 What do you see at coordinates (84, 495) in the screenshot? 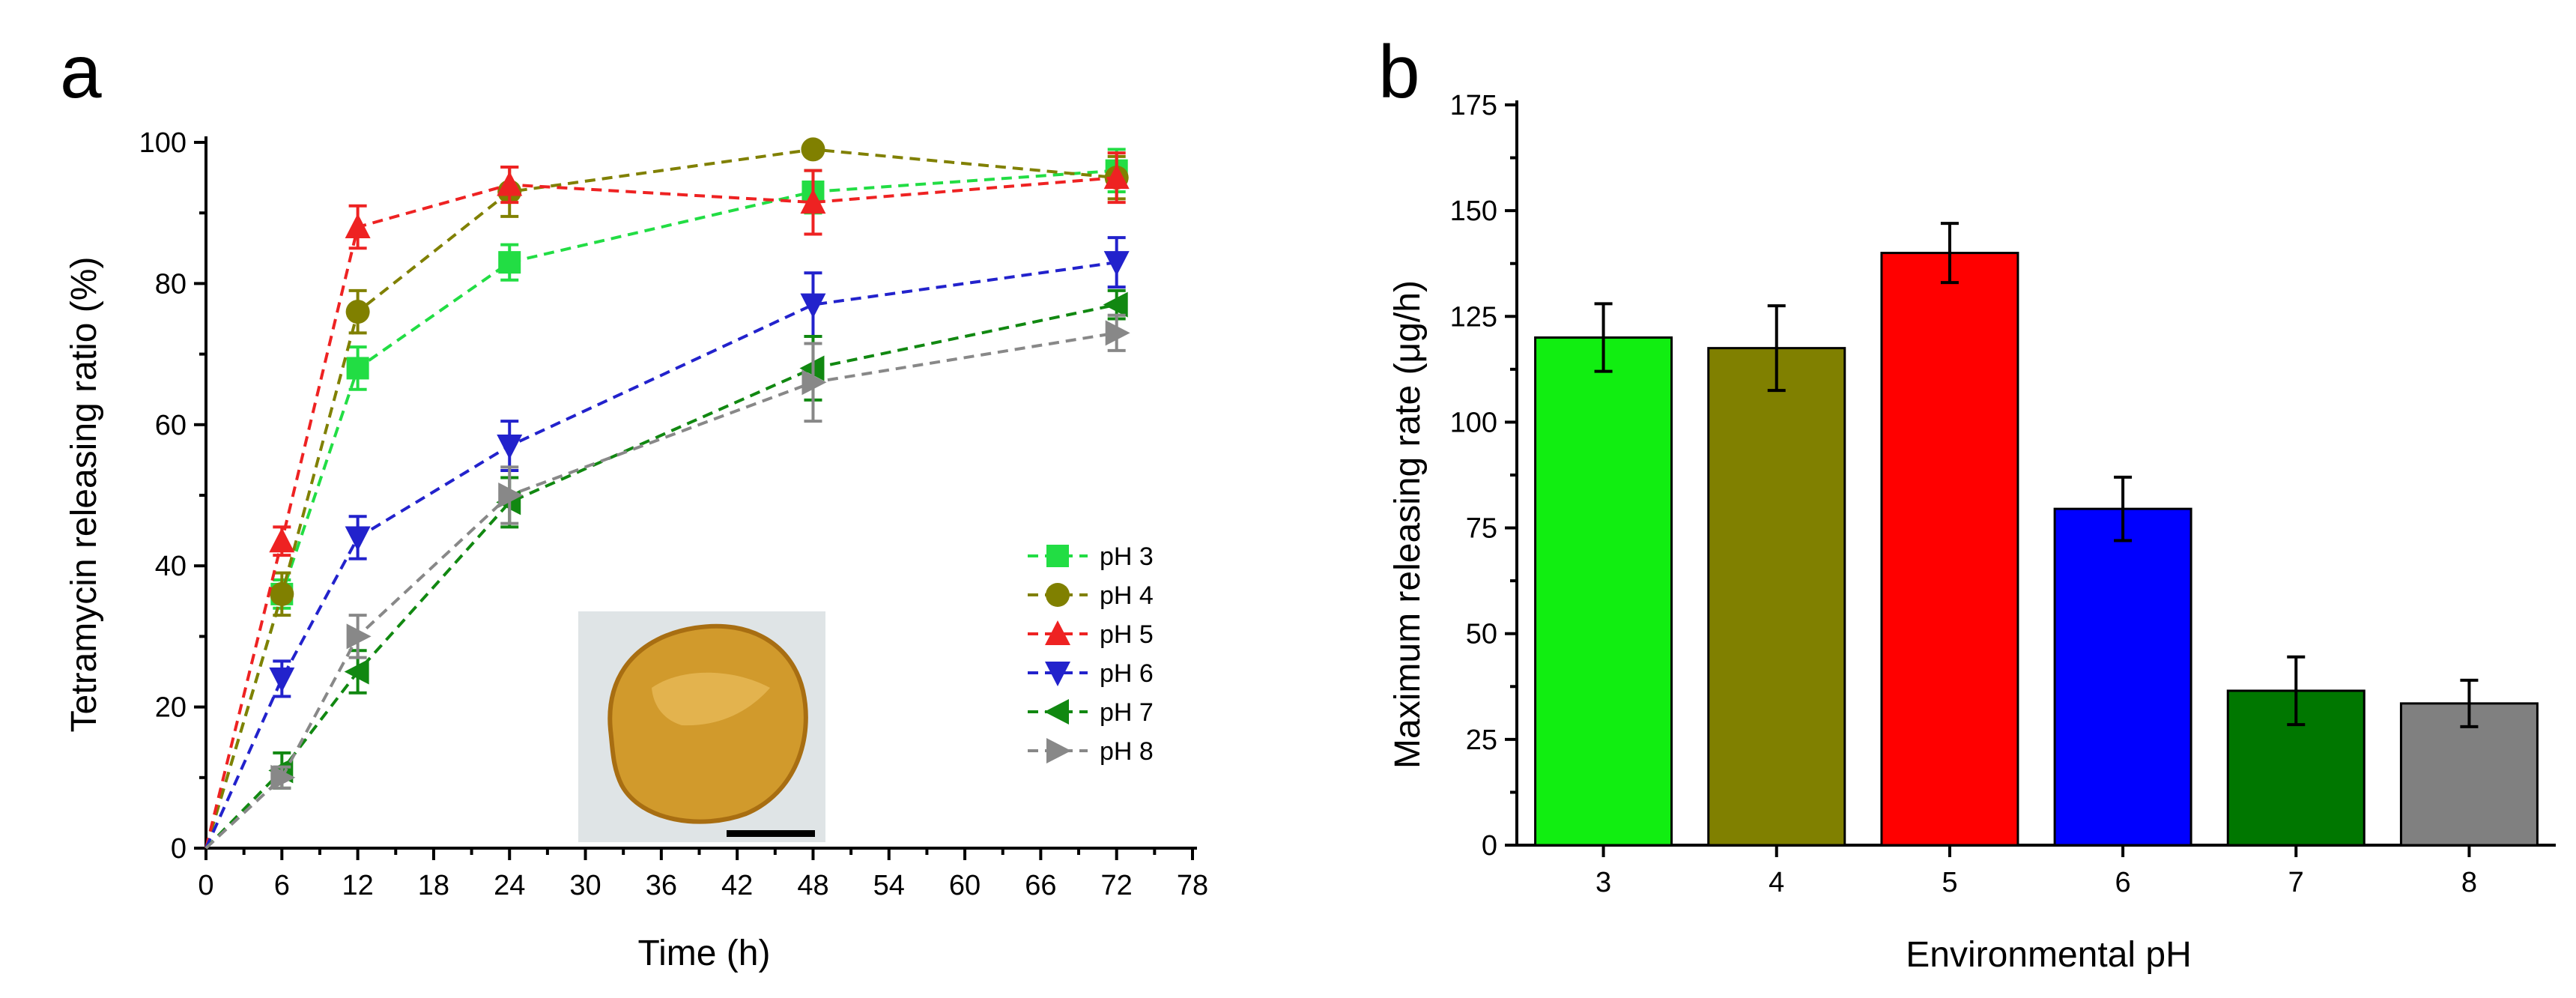
I see `panel-a-y-axis-label: Tetramycin releasing ratio (%)` at bounding box center [84, 495].